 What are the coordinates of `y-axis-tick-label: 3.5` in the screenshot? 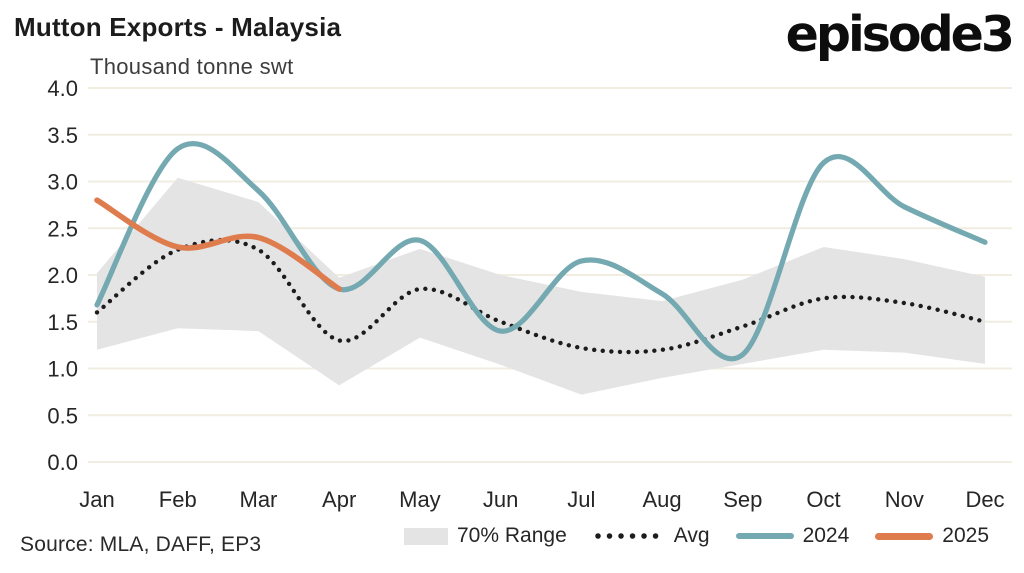 It's located at (62, 135).